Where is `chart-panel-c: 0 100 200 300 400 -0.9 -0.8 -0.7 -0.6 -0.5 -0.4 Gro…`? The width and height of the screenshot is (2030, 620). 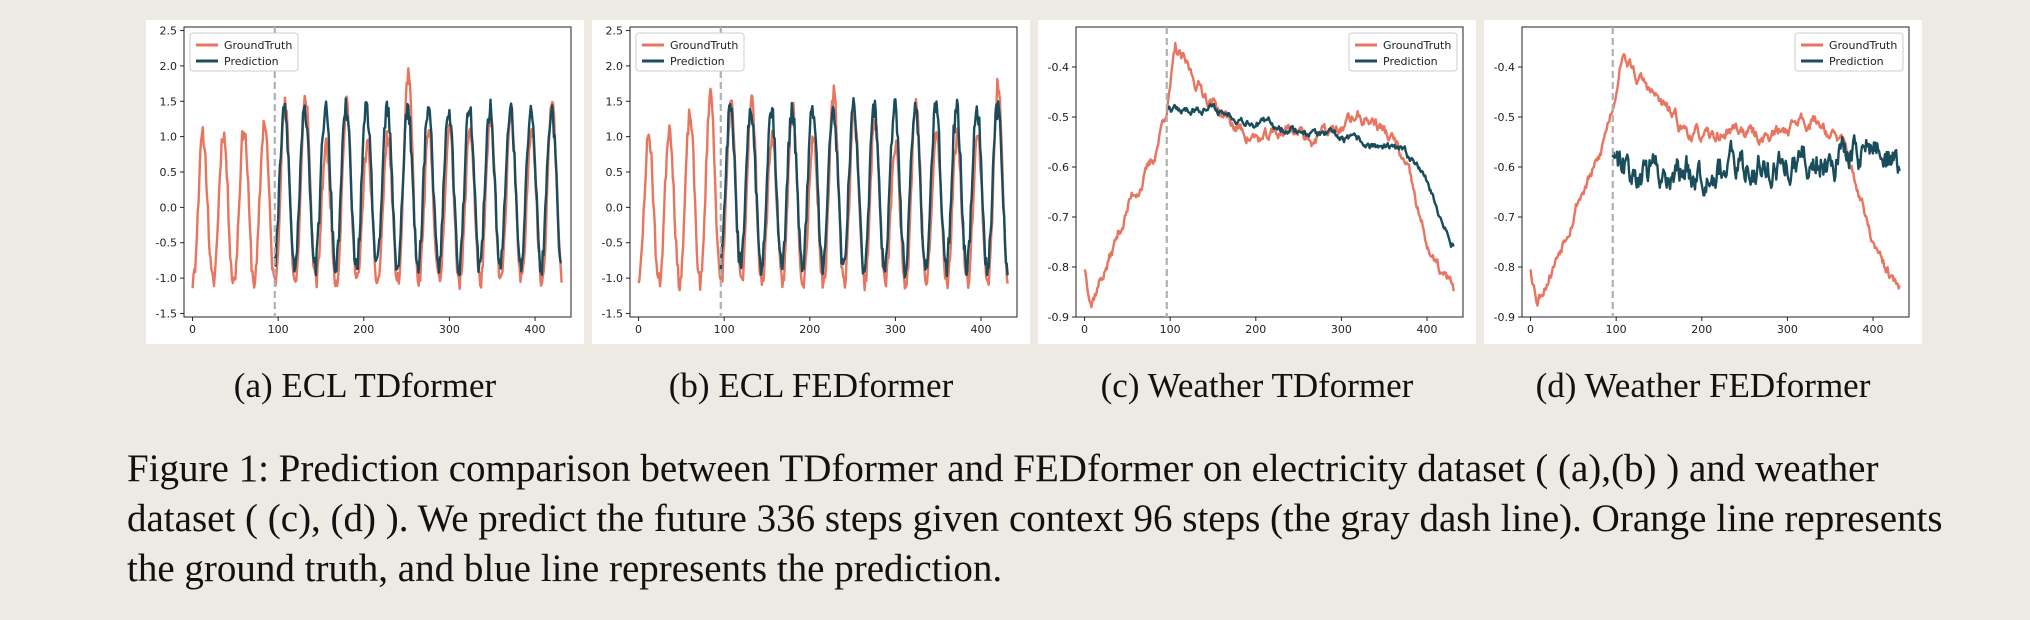 chart-panel-c: 0 100 200 300 400 -0.9 -0.8 -0.7 -0.6 -0.5 -0.4 Gro… is located at coordinates (1257, 182).